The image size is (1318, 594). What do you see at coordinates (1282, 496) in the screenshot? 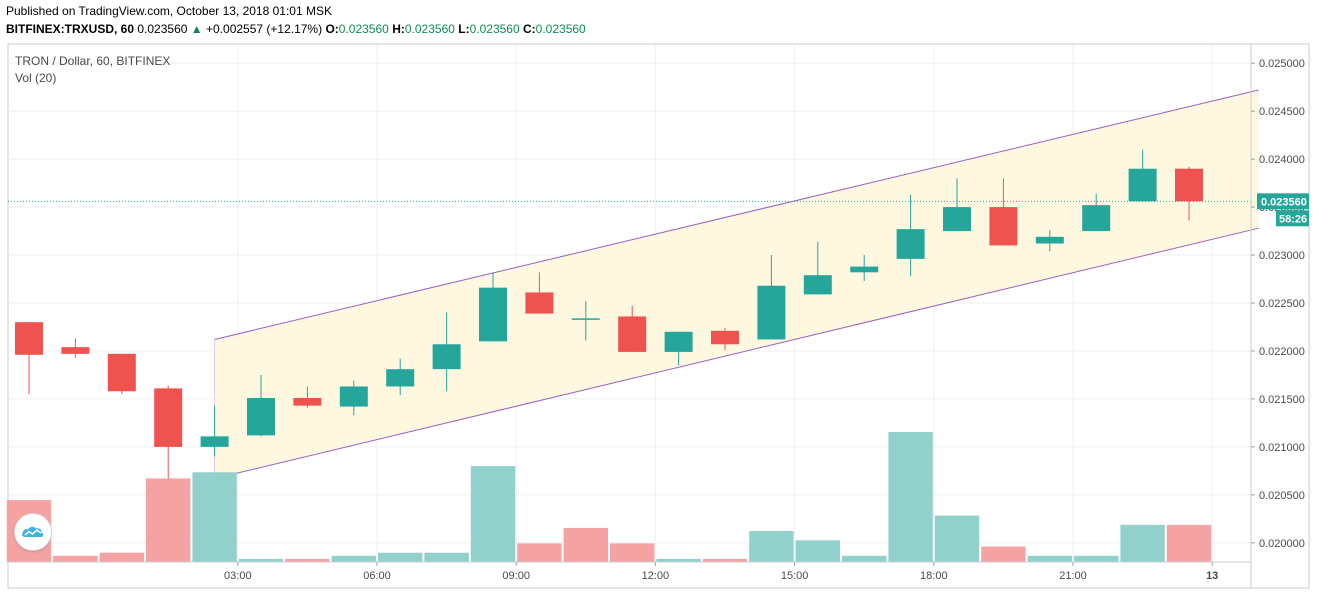
I see `y-tick-label: 0.020500` at bounding box center [1282, 496].